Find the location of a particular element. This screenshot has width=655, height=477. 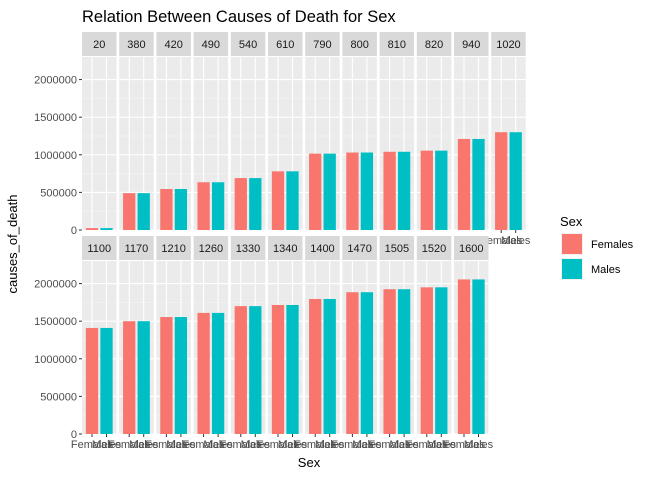

facet-panel: 380 is located at coordinates (136, 131).